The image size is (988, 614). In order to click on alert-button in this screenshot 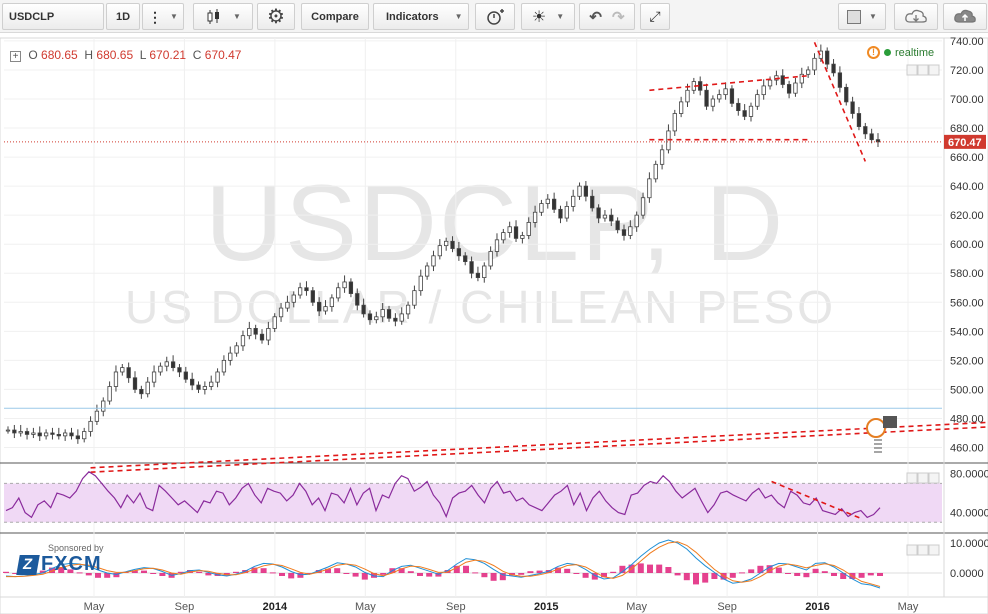, I will do `click(495, 16)`.